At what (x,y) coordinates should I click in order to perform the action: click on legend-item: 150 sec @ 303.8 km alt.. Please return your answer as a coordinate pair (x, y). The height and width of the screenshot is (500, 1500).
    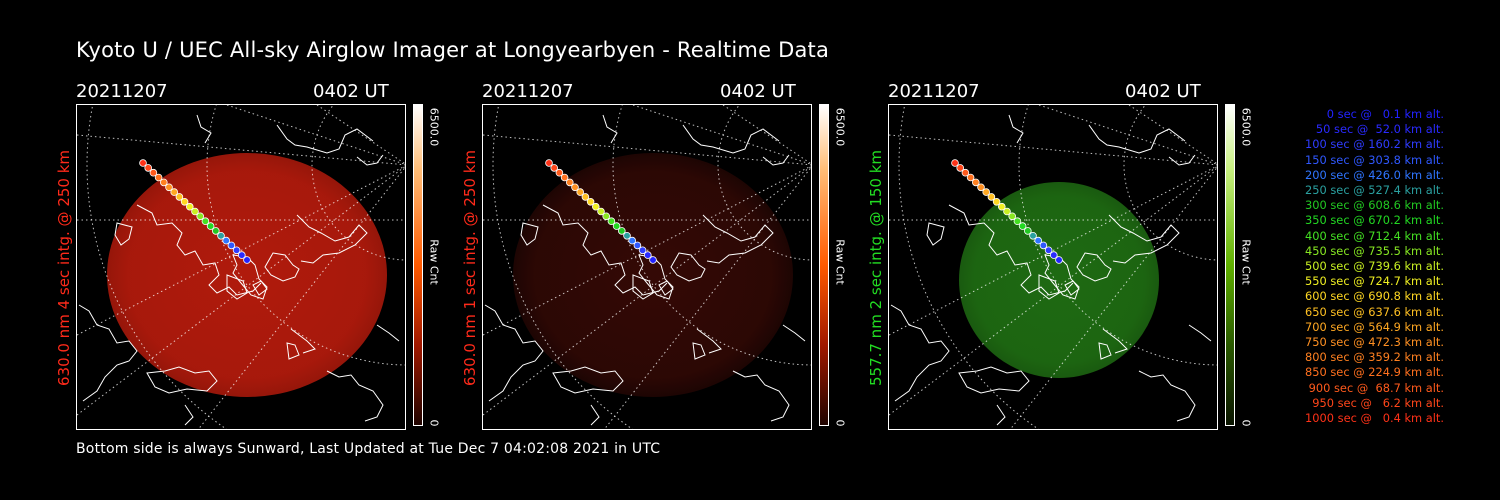
    Looking at the image, I should click on (1374, 159).